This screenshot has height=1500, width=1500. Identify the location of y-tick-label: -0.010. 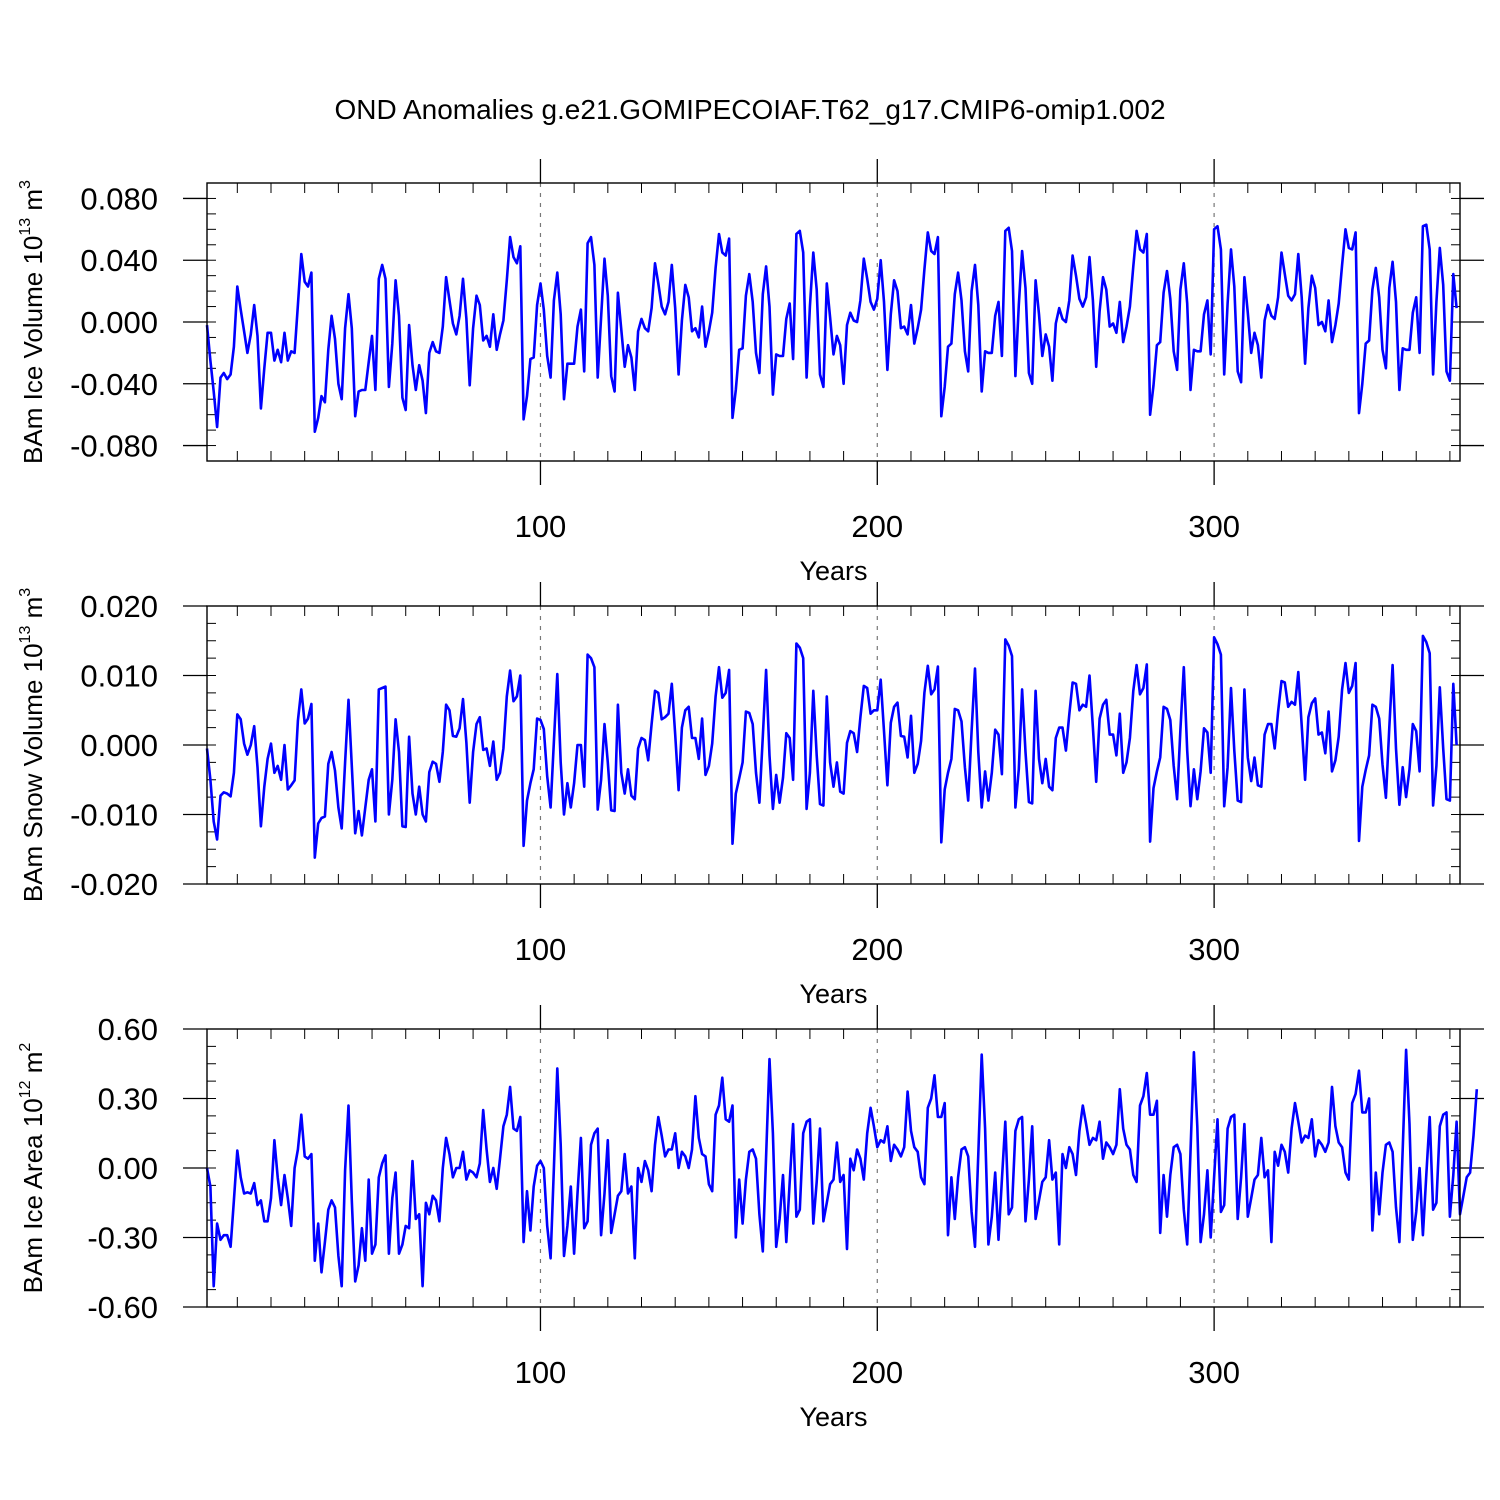
(114, 815).